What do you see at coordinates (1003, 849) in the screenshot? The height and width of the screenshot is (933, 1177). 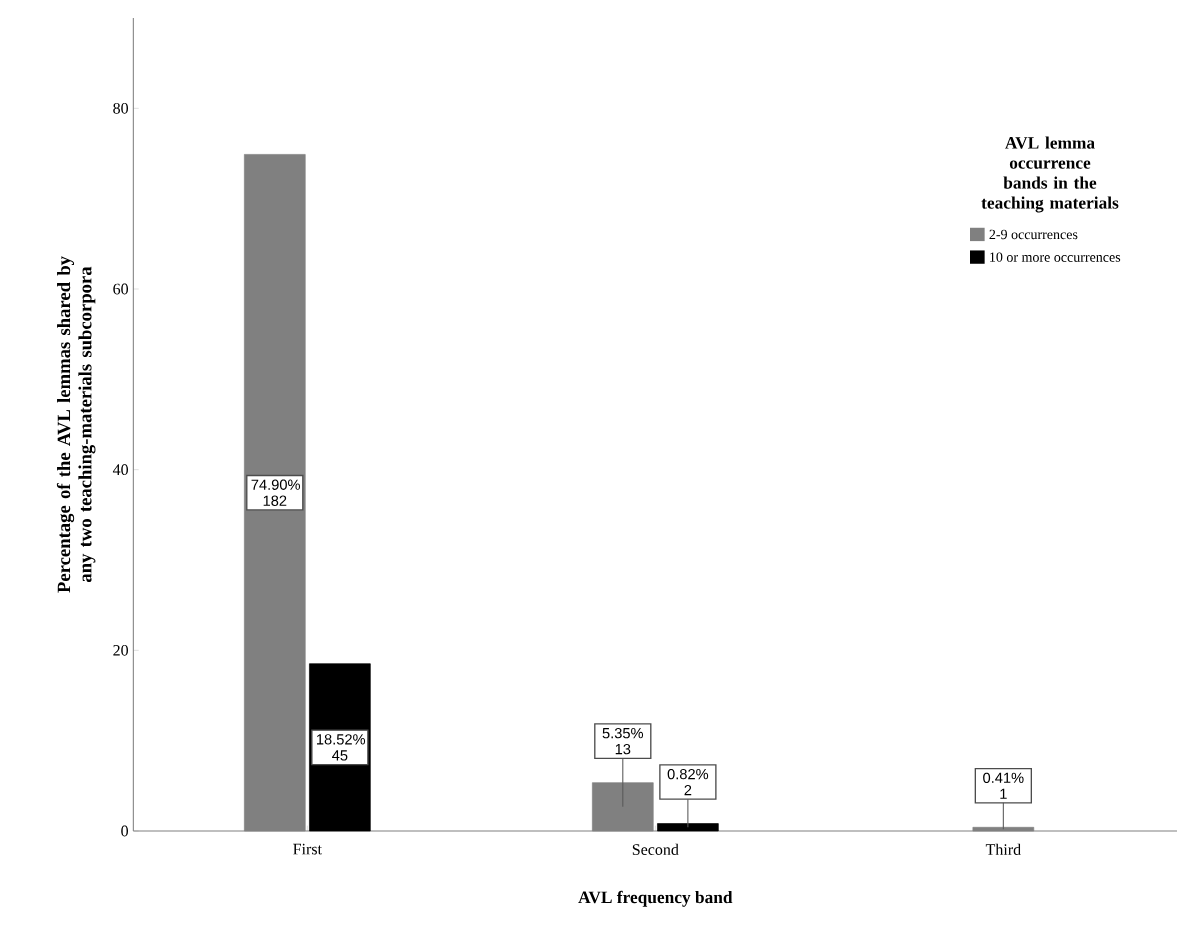 I see `x-tick-label: Third` at bounding box center [1003, 849].